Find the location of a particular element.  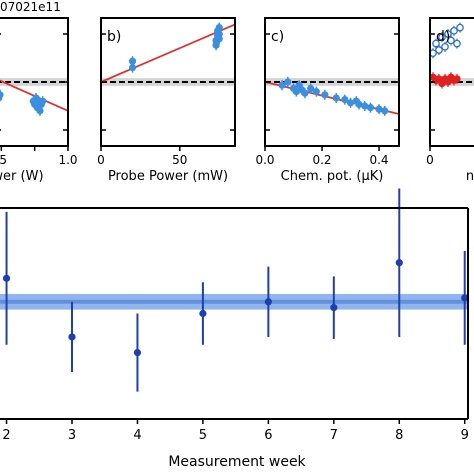

x-tick-label: 7 is located at coordinates (334, 435).